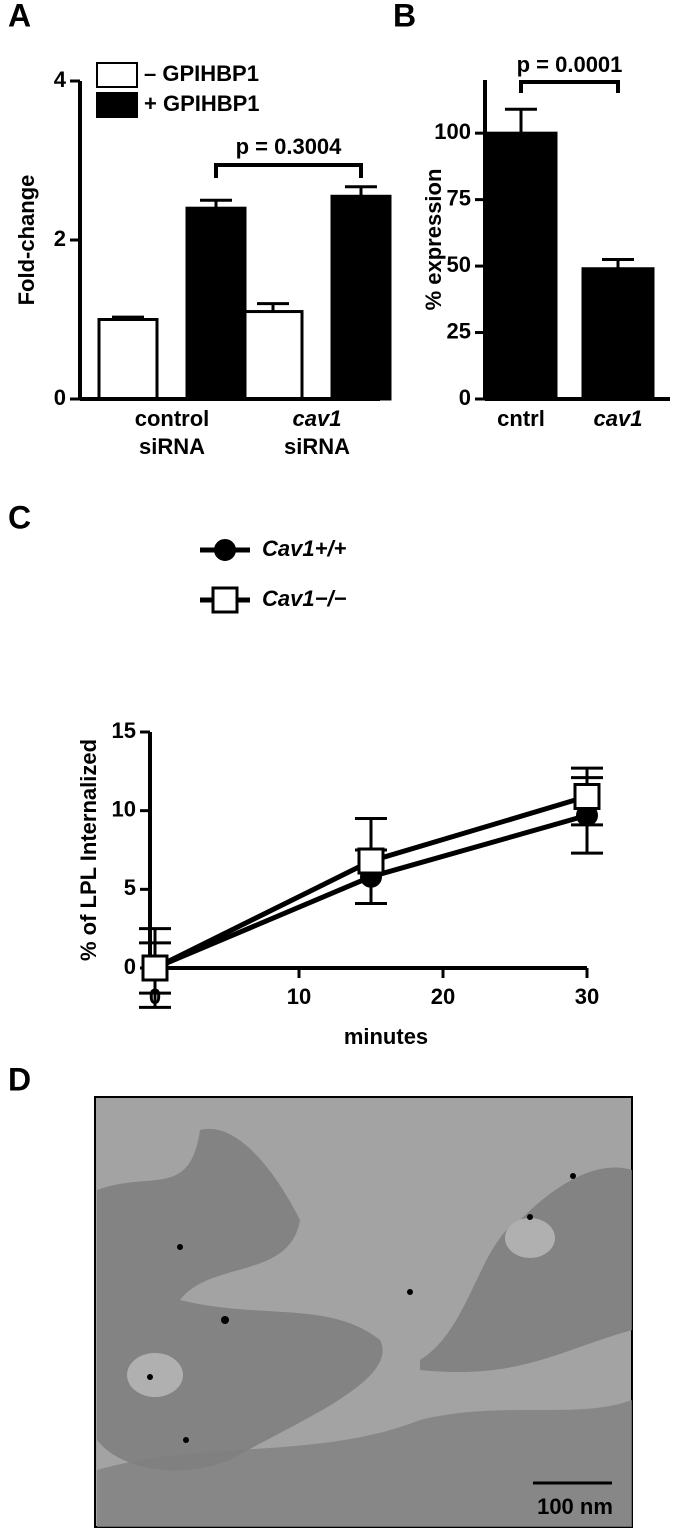 The height and width of the screenshot is (1537, 677). Describe the element at coordinates (201, 73) in the screenshot. I see `legend-label: – GPIHBP1` at that location.